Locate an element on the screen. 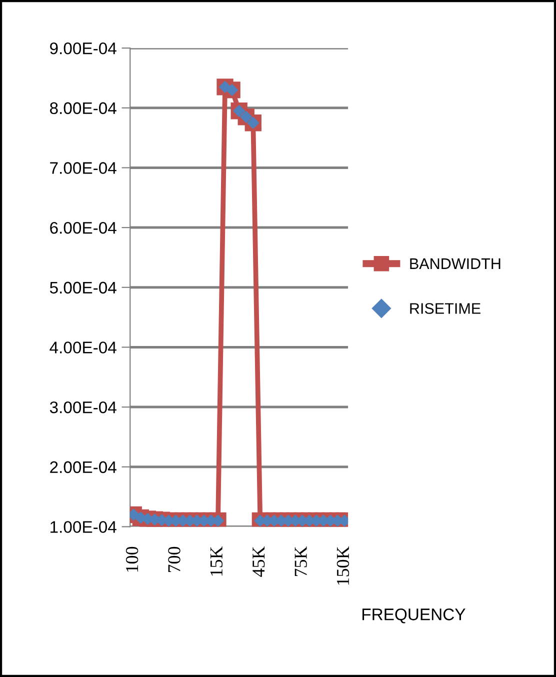  legend-label: BANDWIDTH is located at coordinates (455, 263).